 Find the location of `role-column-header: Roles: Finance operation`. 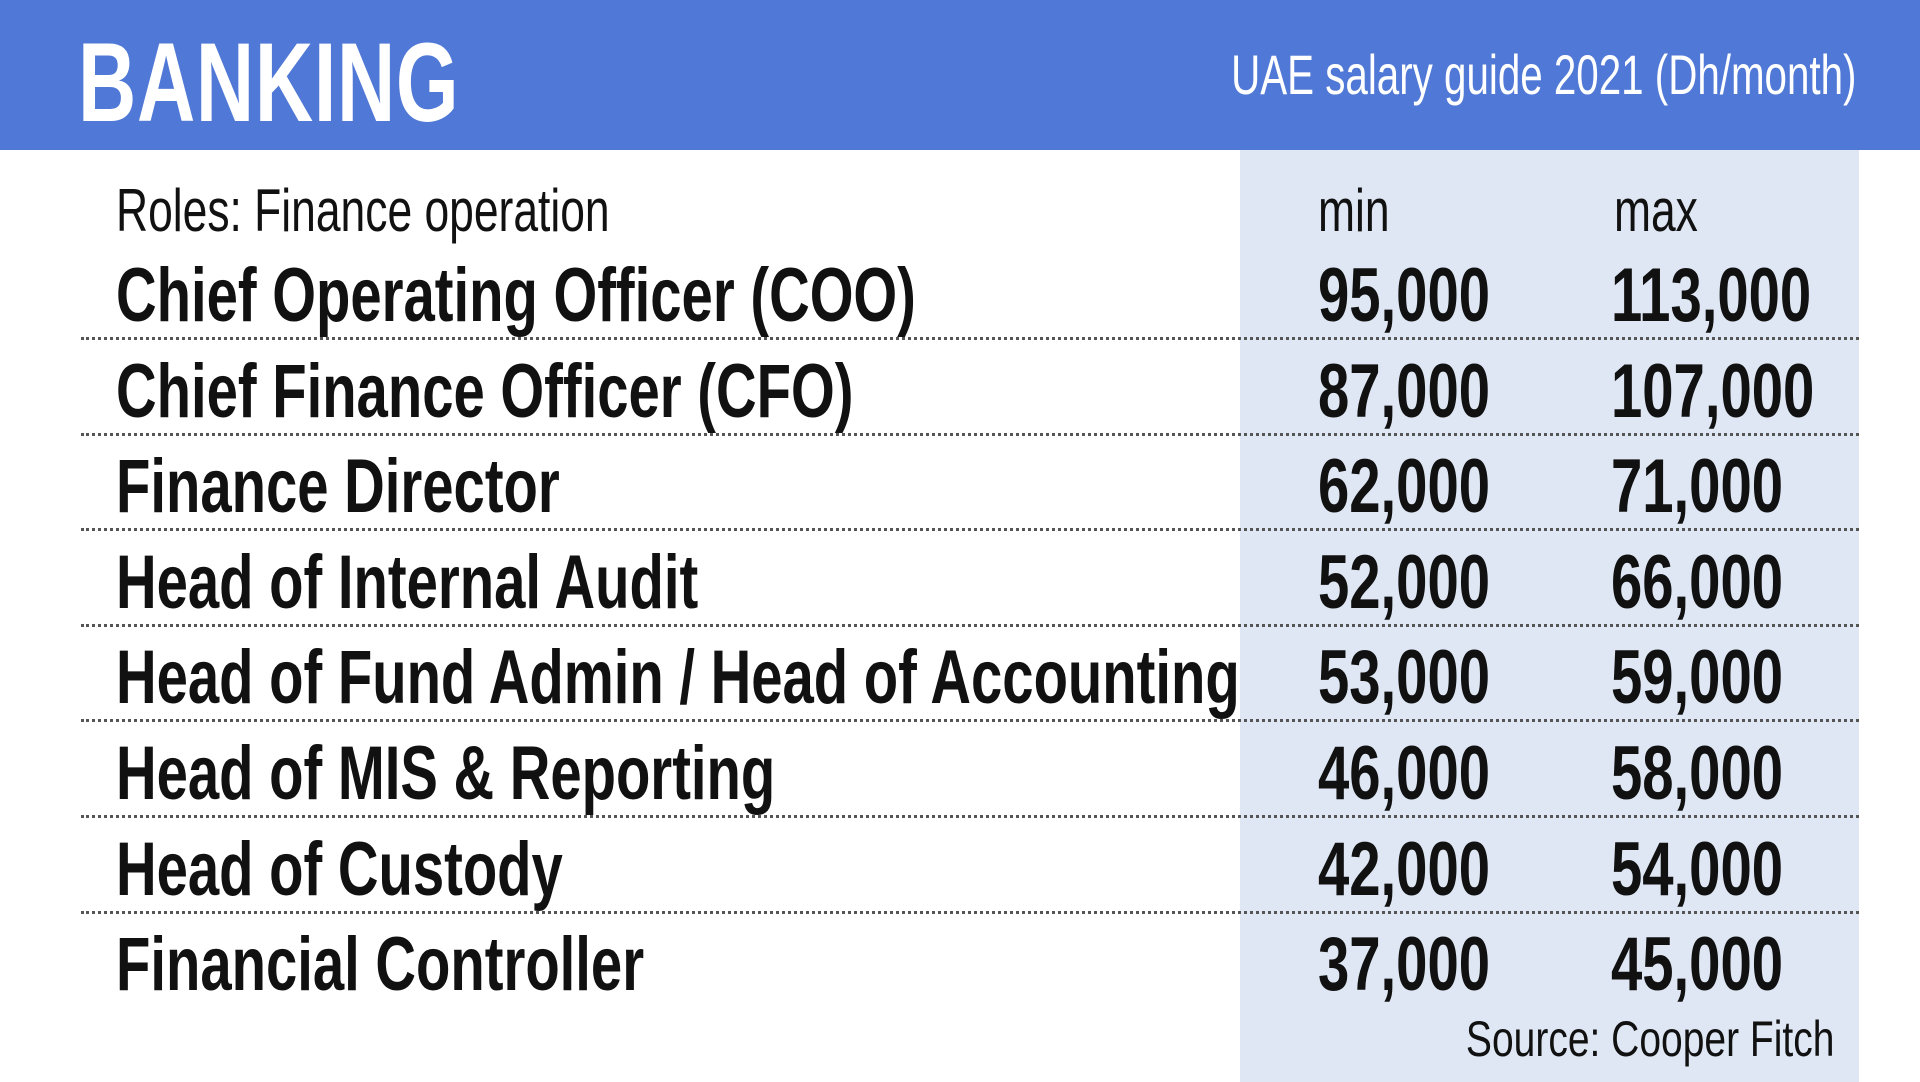

role-column-header: Roles: Finance operation is located at coordinates (363, 210).